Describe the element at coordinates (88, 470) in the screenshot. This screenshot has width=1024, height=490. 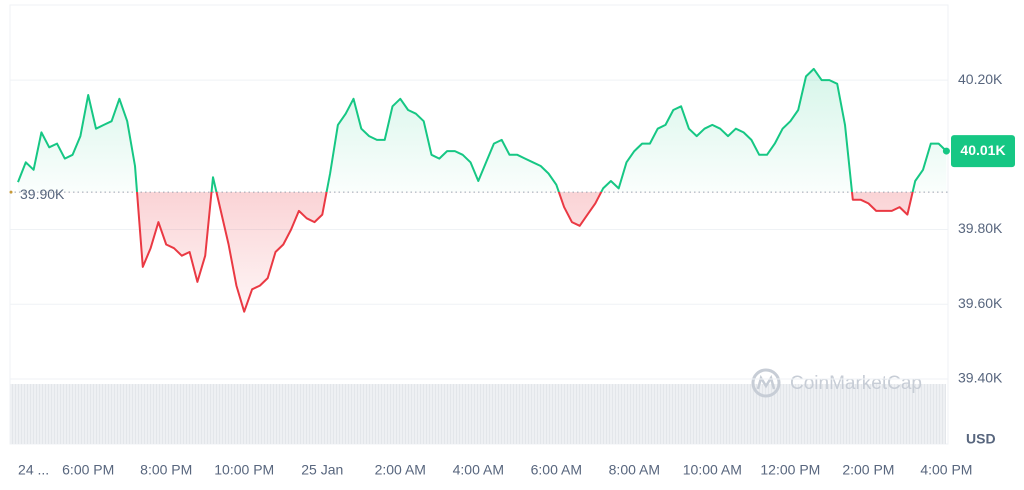
I see `x-tick-label: 6:00 PM` at that location.